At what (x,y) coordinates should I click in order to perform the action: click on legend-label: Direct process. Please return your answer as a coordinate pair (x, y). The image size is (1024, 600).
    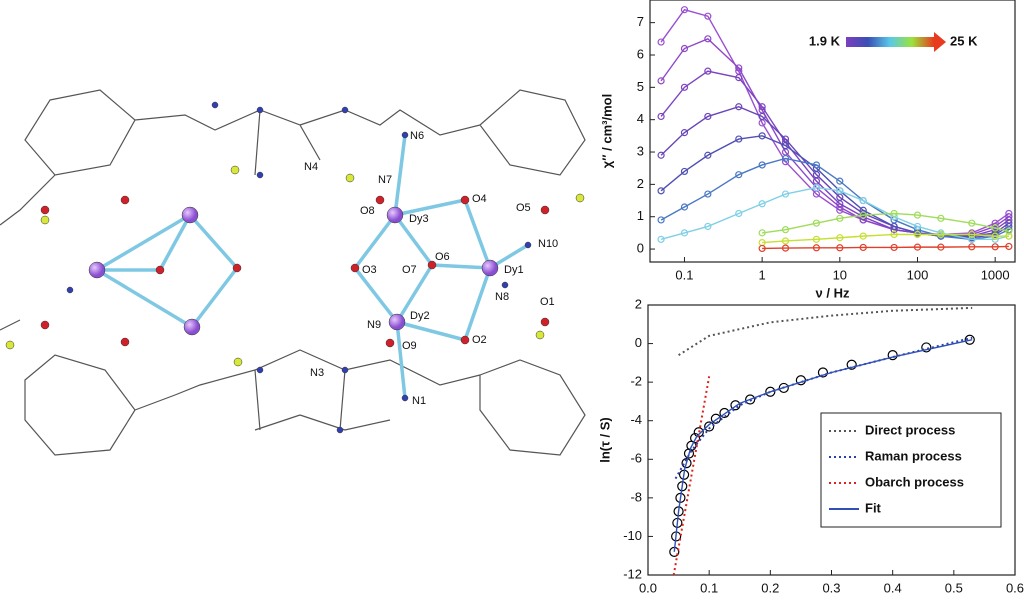
    Looking at the image, I should click on (910, 429).